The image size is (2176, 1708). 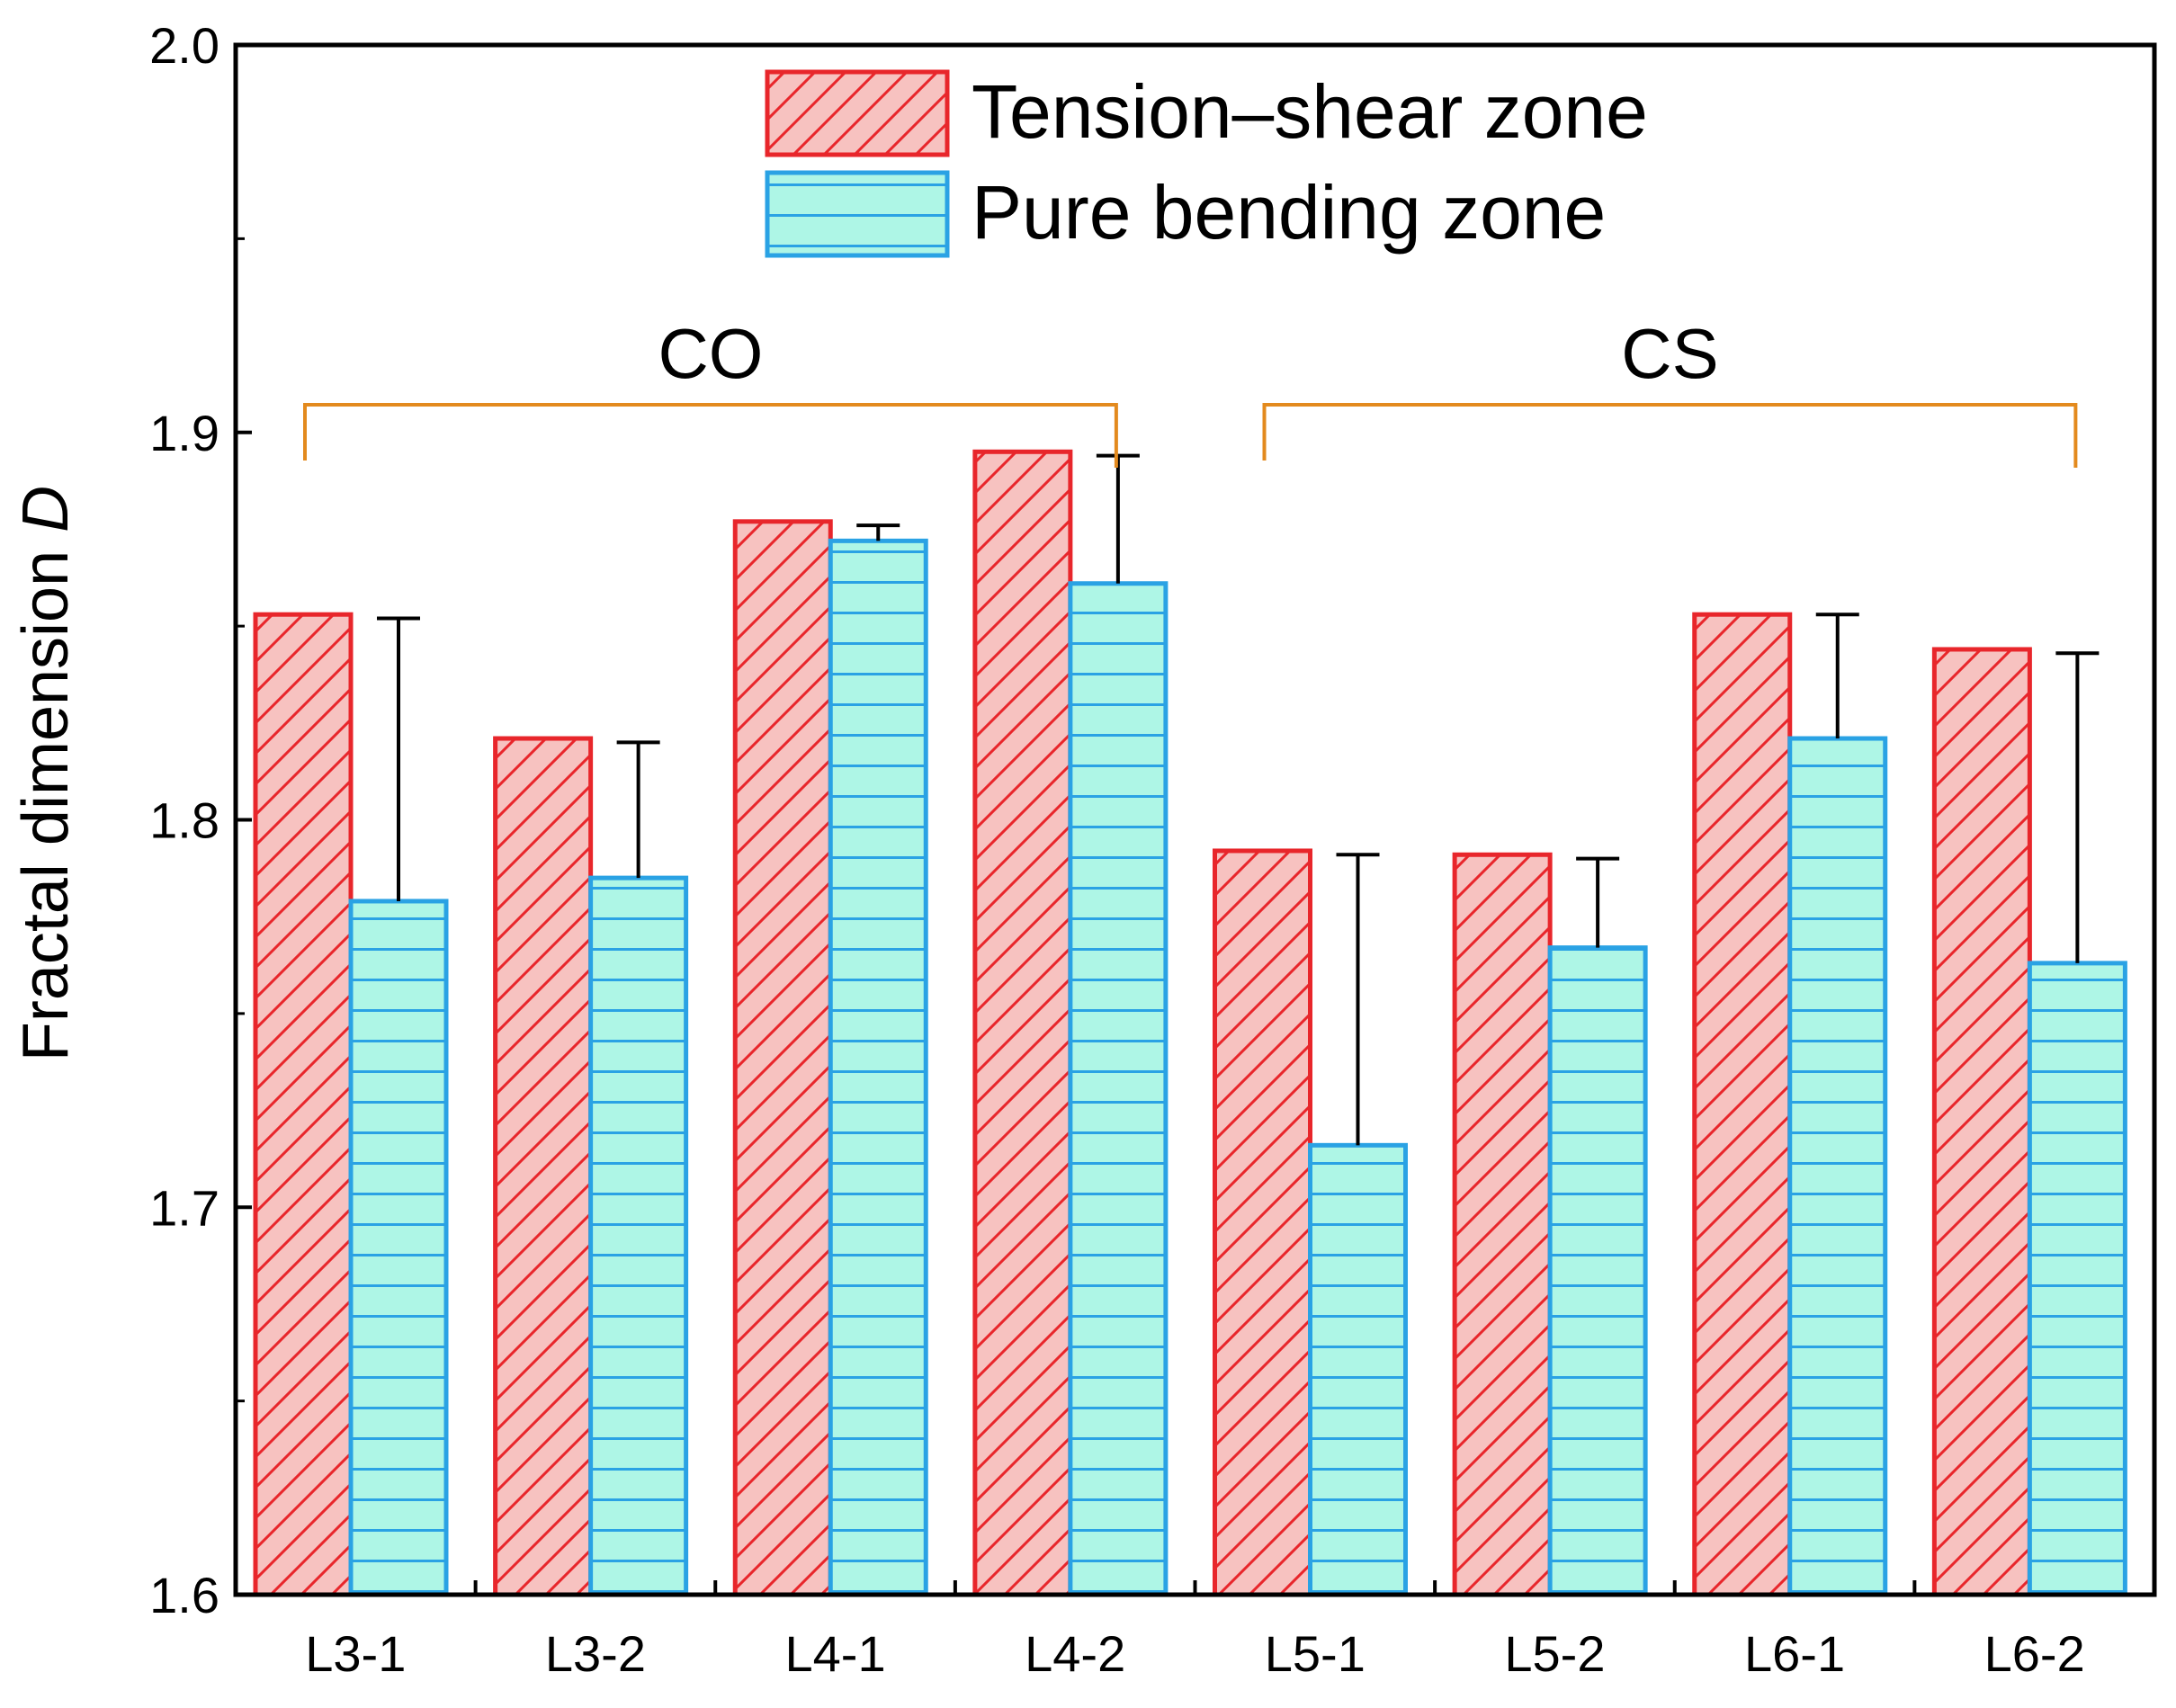 What do you see at coordinates (1315, 1654) in the screenshot?
I see `x-tick-label-l5-1: L5-1` at bounding box center [1315, 1654].